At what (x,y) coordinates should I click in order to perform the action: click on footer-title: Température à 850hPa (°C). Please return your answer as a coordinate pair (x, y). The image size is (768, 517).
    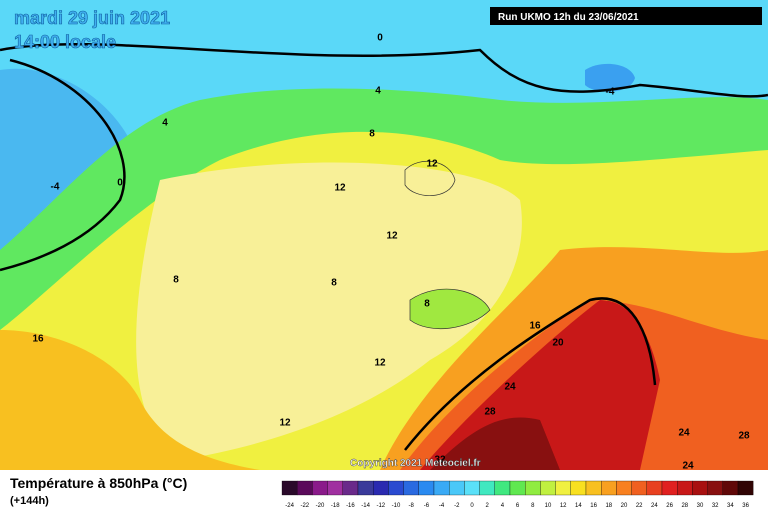
    Looking at the image, I should click on (98, 483).